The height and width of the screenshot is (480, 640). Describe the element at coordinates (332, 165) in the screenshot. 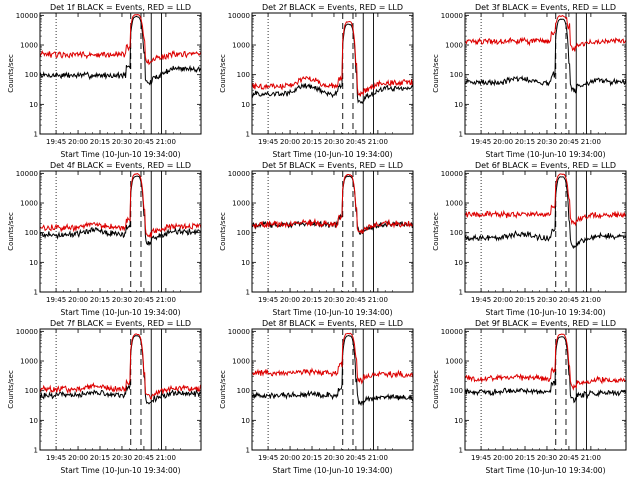

I see `chart-title: Det 5f BLACK = Events, RED = LLD` at that location.